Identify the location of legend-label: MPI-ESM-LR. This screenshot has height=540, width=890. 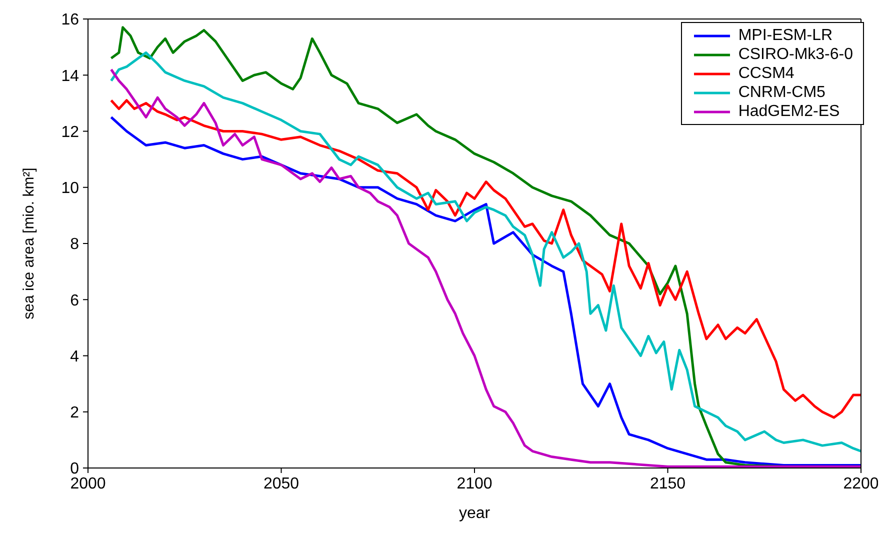
(785, 35).